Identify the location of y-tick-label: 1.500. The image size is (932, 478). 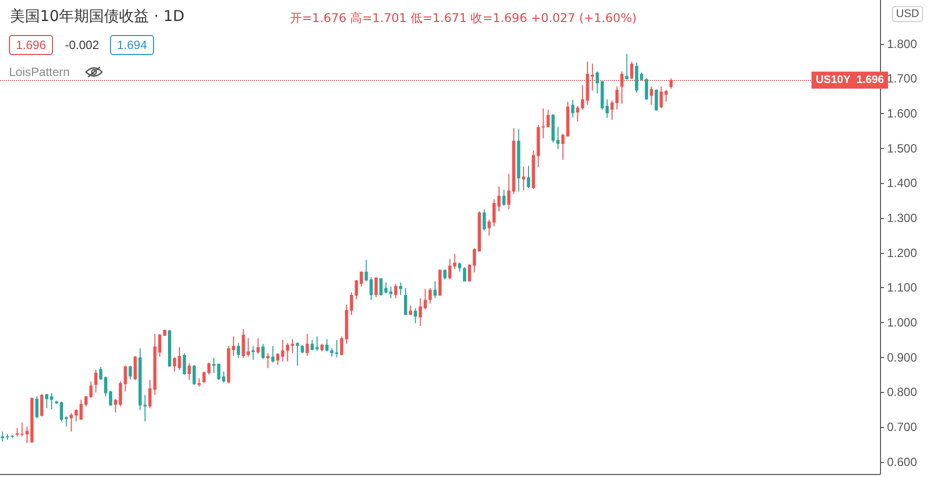
(902, 148).